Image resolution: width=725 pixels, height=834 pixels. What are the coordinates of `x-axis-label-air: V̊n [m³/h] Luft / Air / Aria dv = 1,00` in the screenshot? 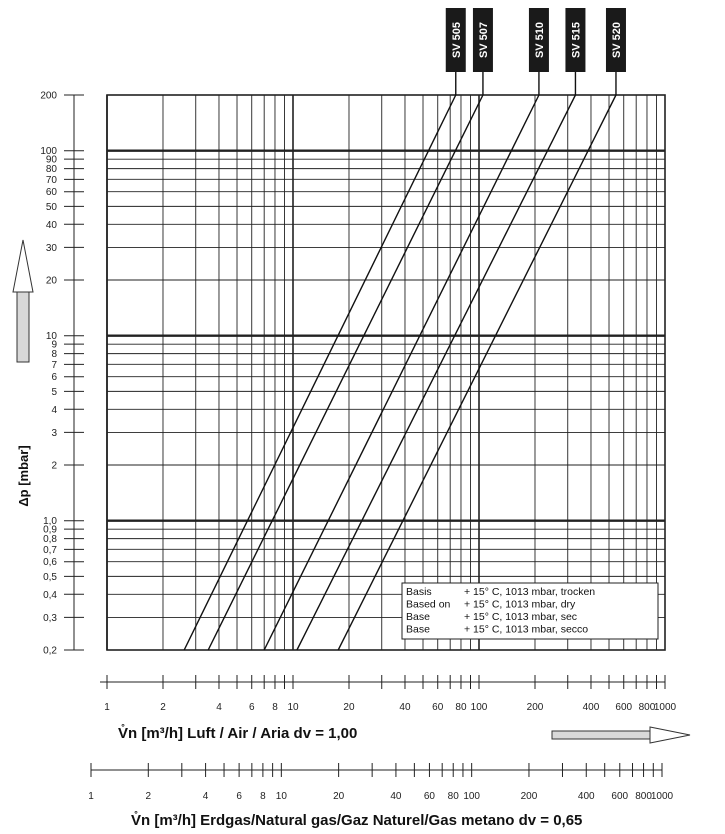 It's located at (237, 733).